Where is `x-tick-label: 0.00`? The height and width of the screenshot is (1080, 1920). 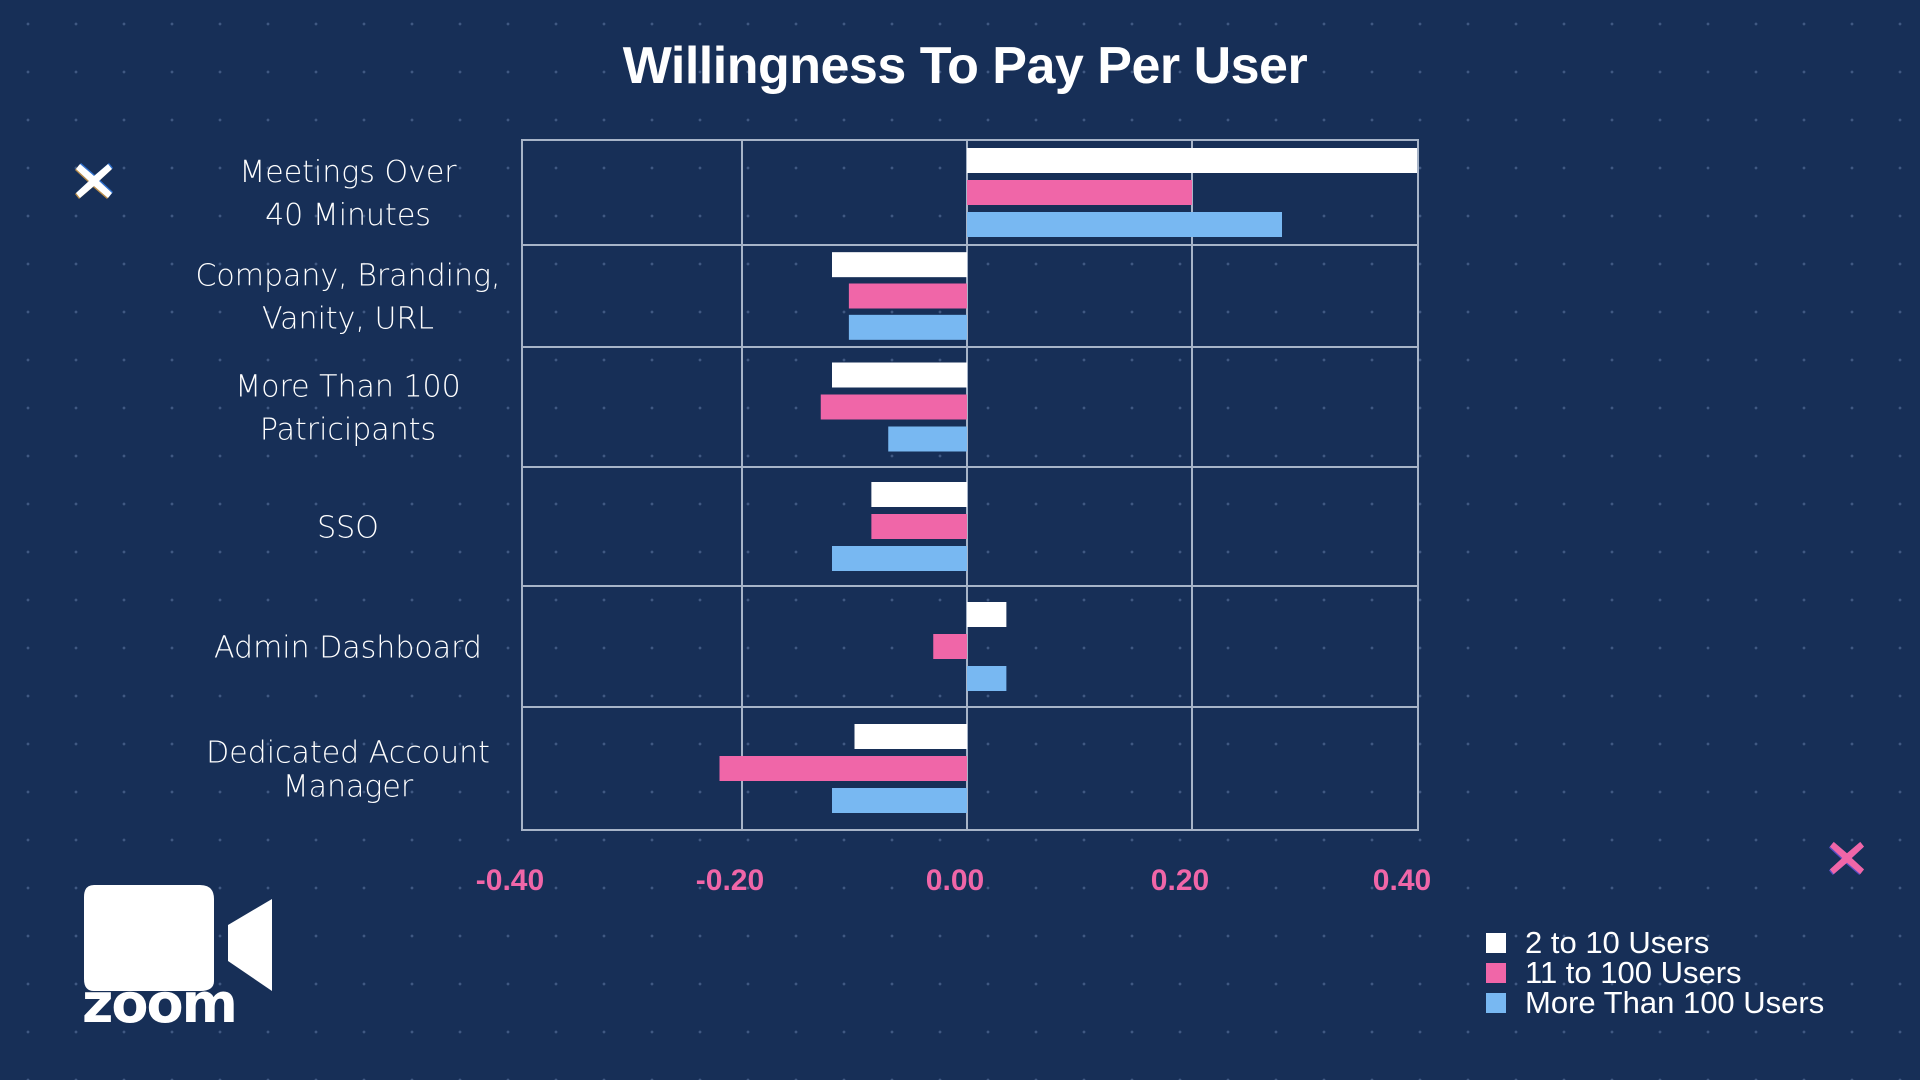 x-tick-label: 0.00 is located at coordinates (955, 880).